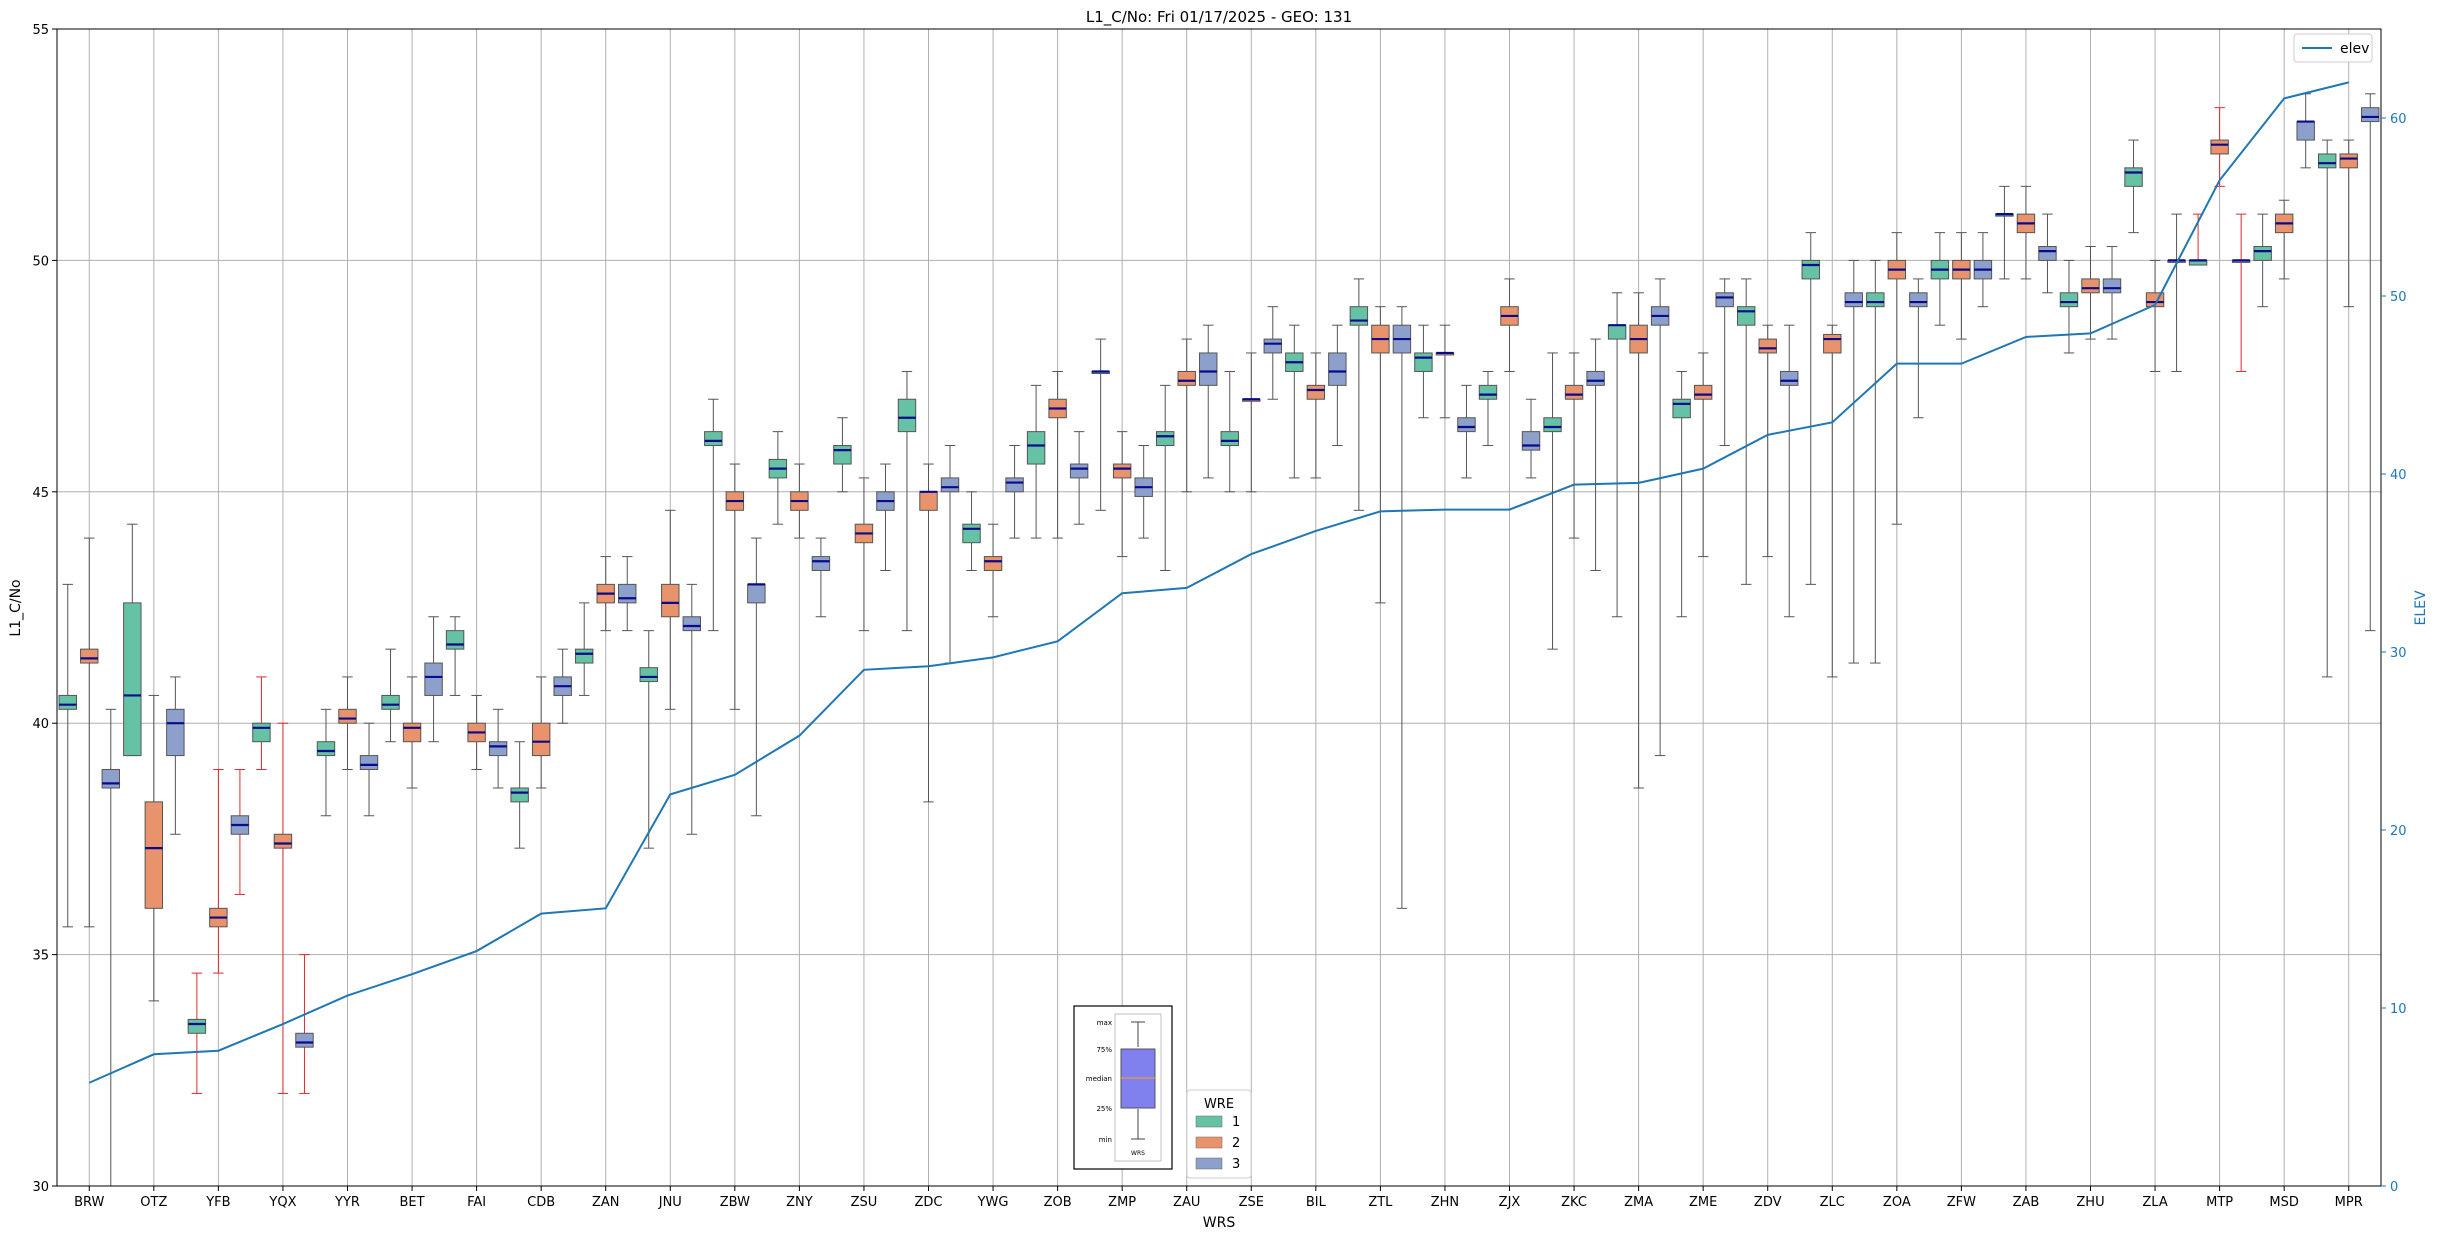  What do you see at coordinates (40, 261) in the screenshot?
I see `y-tick-label: 50` at bounding box center [40, 261].